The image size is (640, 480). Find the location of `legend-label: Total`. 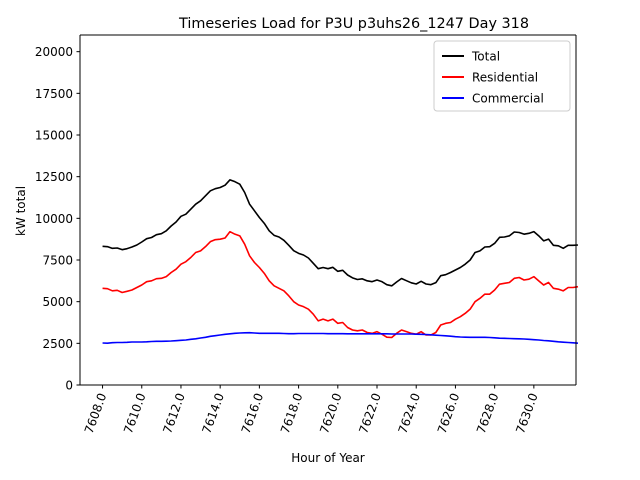

legend-label: Total is located at coordinates (485, 57).